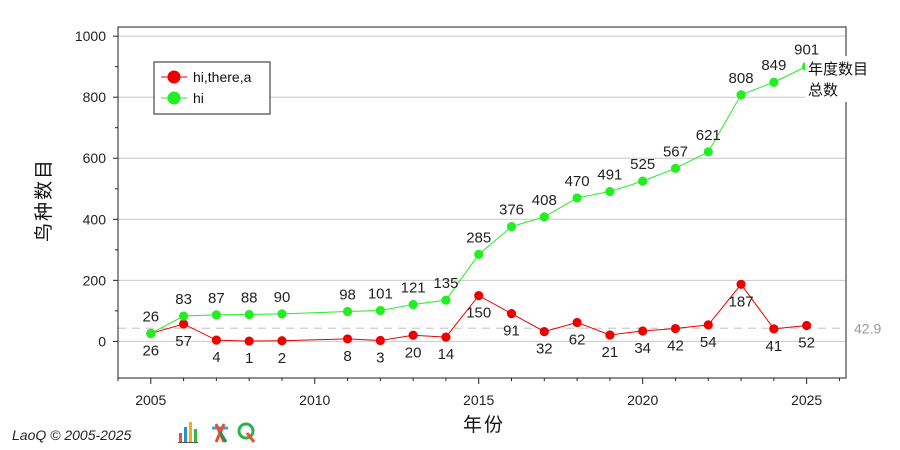 The height and width of the screenshot is (450, 900). I want to click on data-label: 150, so click(478, 313).